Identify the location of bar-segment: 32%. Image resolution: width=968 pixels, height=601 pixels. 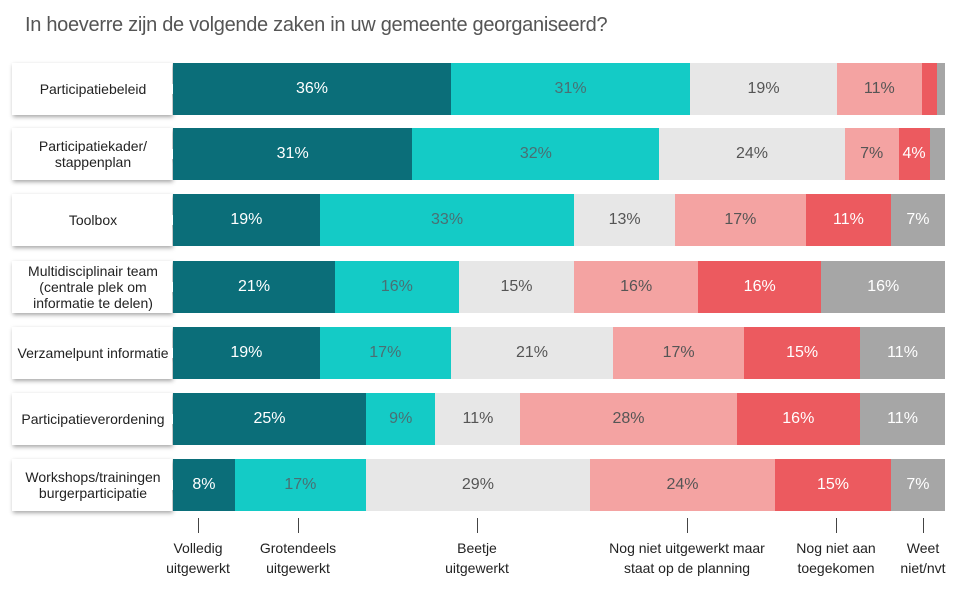
(536, 154).